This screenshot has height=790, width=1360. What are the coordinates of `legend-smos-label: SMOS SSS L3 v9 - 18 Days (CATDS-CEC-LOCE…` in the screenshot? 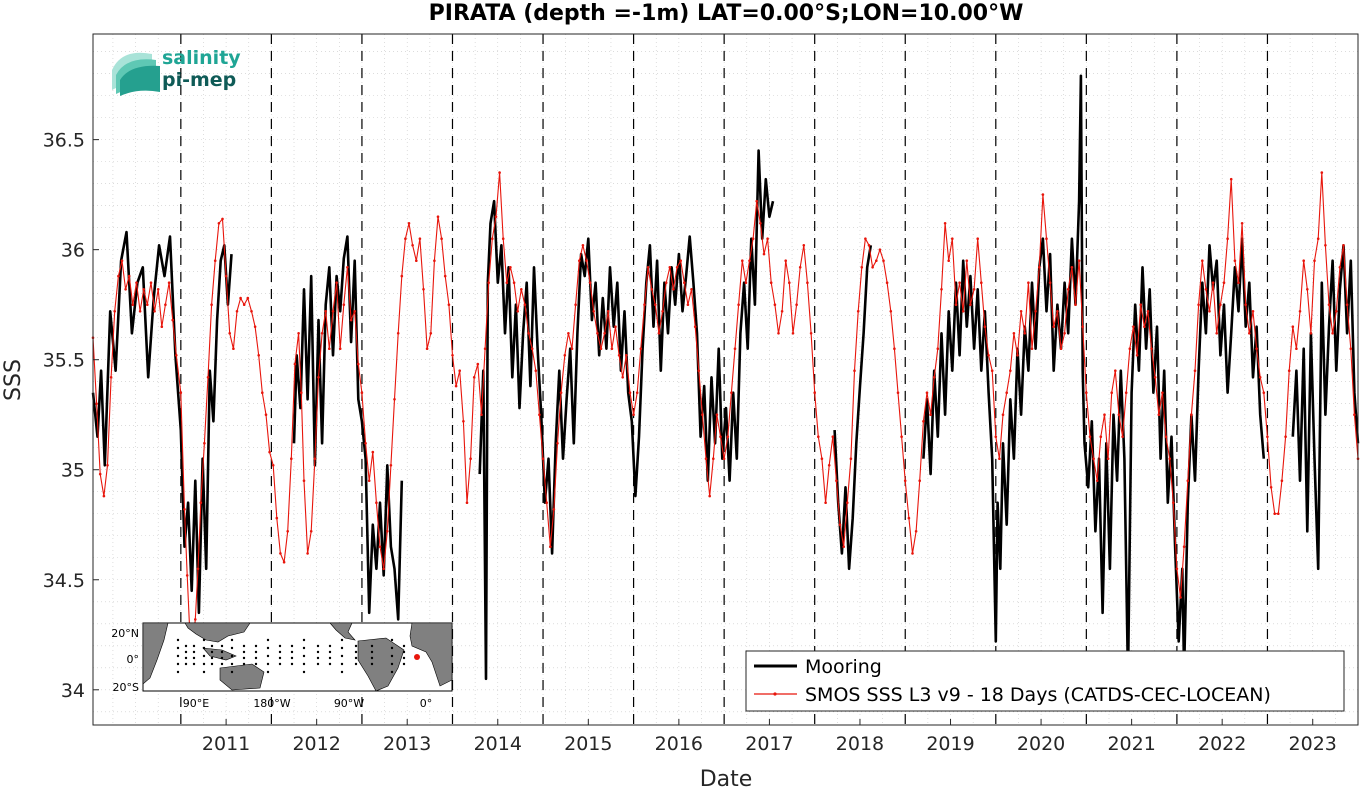 It's located at (1038, 695).